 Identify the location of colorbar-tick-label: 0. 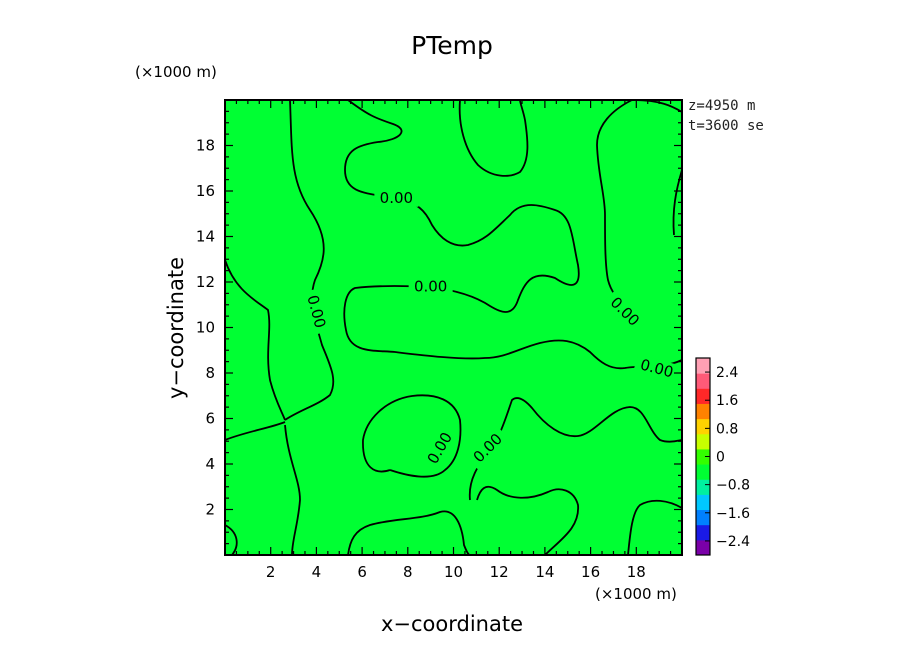
(720, 458).